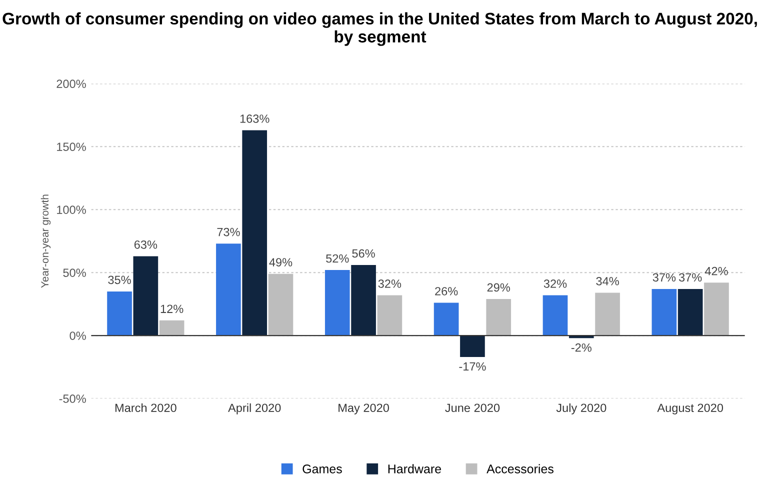 The width and height of the screenshot is (760, 492). I want to click on data-label: 163%, so click(255, 118).